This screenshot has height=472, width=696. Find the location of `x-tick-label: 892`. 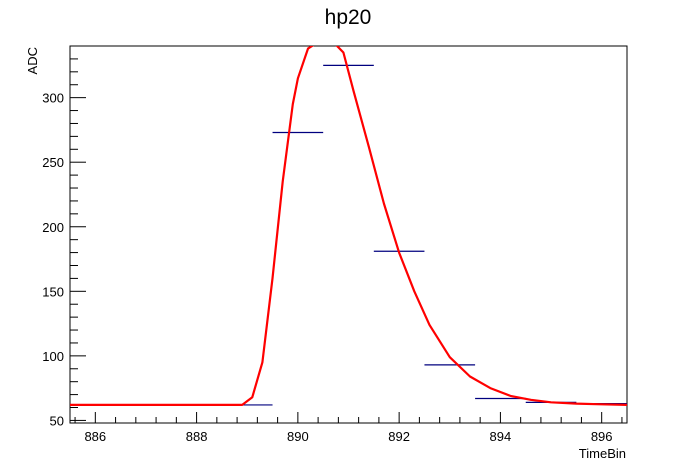

x-tick-label: 892 is located at coordinates (399, 436).